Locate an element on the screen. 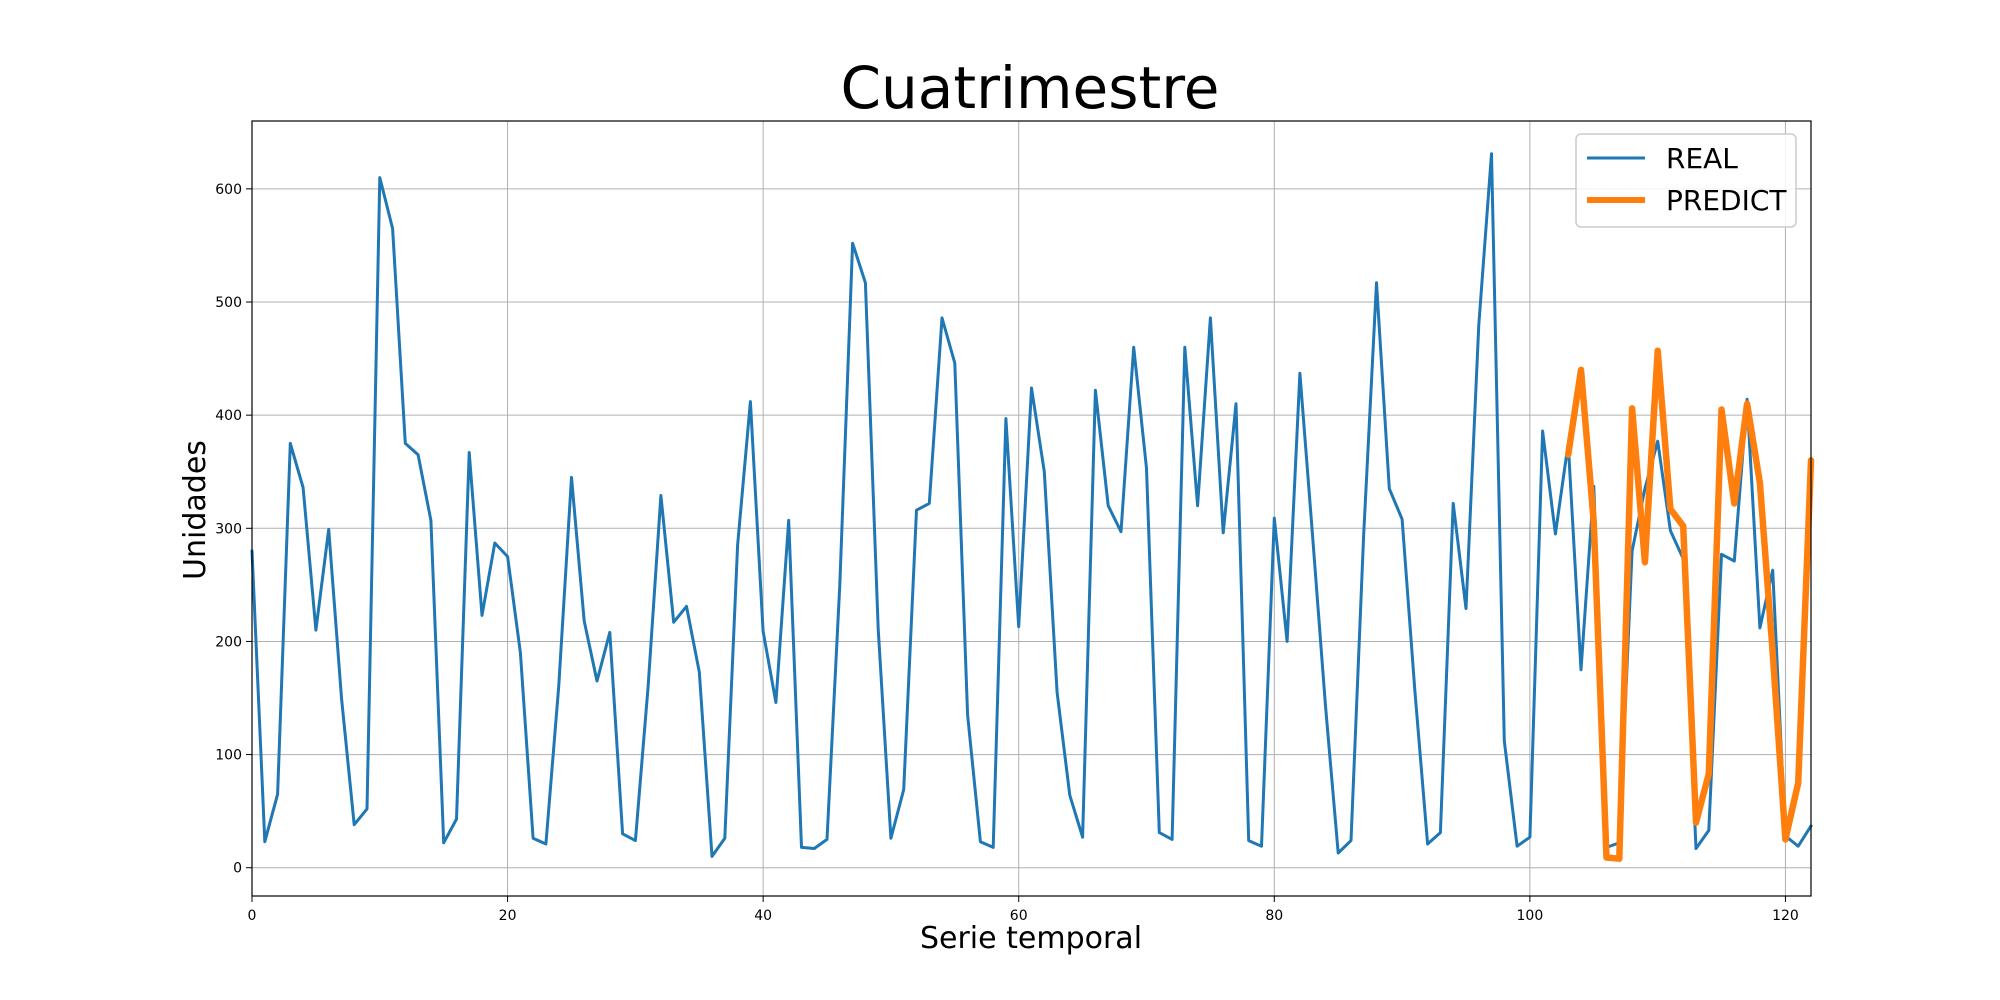 The image size is (2000, 1000). y-tick-label: 100 is located at coordinates (228, 756).